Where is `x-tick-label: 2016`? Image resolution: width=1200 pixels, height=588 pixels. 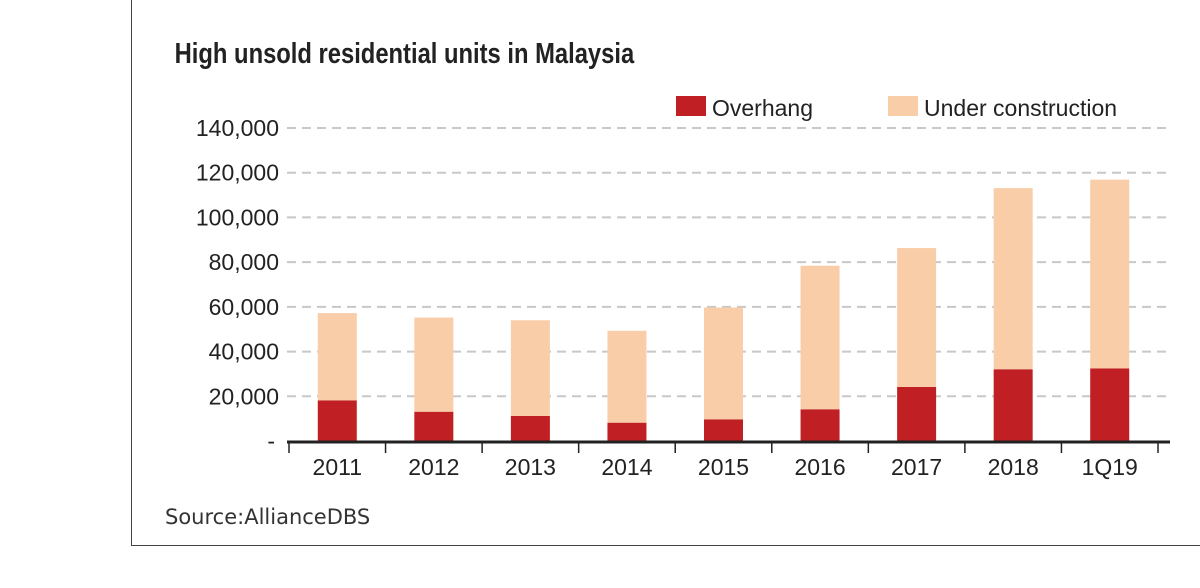
x-tick-label: 2016 is located at coordinates (819, 467).